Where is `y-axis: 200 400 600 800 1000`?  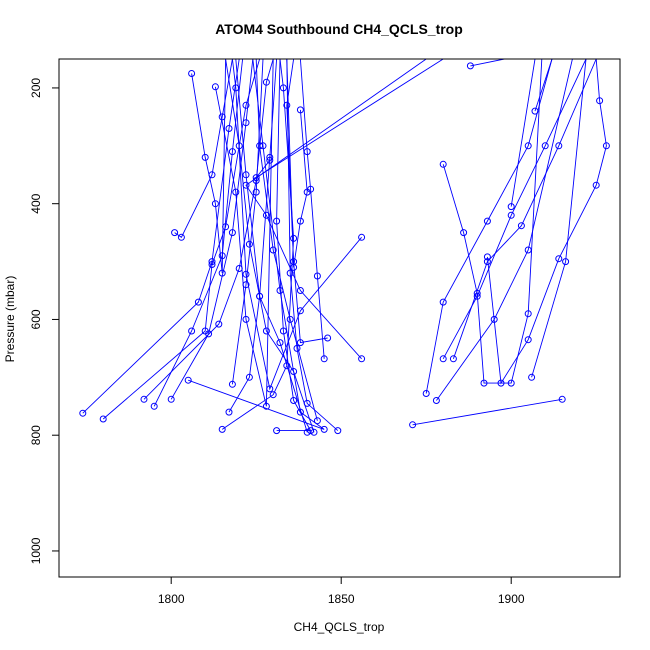 y-axis: 200 400 600 800 1000 is located at coordinates (44, 321).